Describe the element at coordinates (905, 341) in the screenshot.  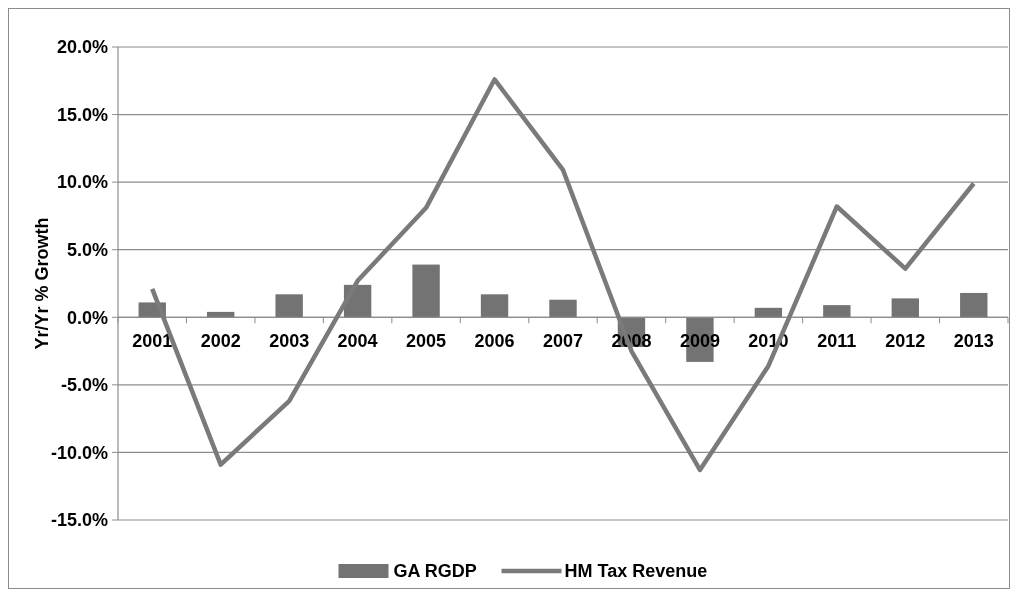
I see `x-tick-label: 2012` at that location.